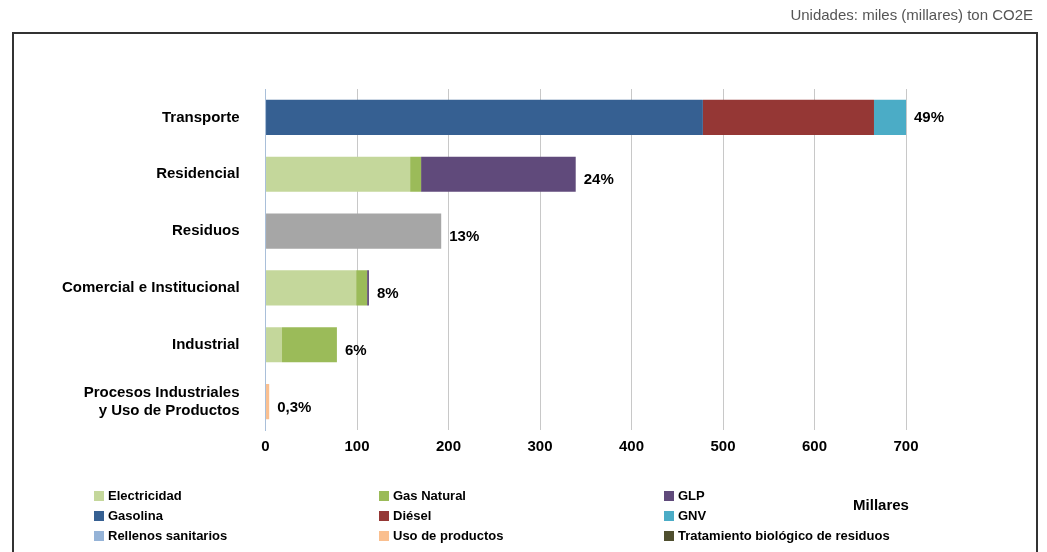 This screenshot has height=552, width=1047. What do you see at coordinates (151, 287) in the screenshot?
I see `y-tick-label: Comercial e Institucional` at bounding box center [151, 287].